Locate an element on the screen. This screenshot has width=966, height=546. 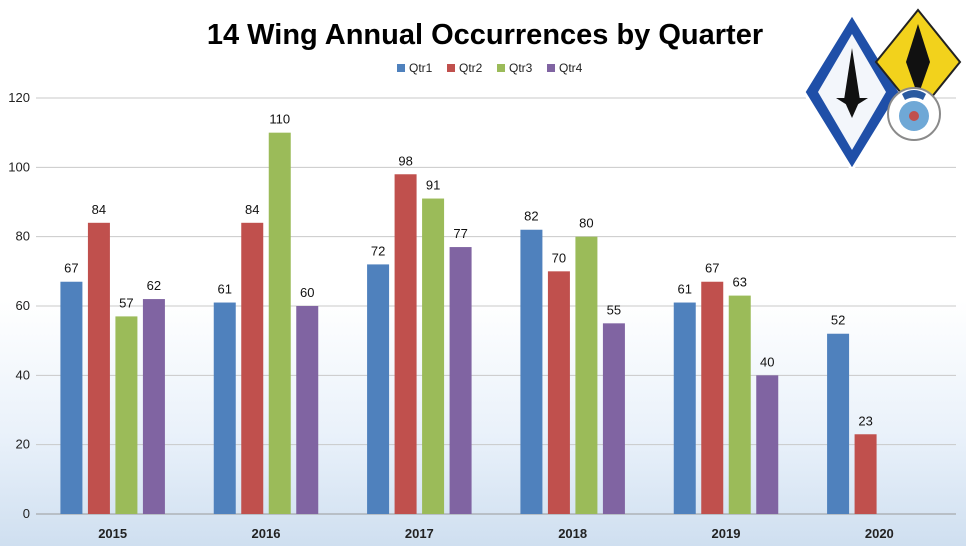
data-label-2018-qtr3: 80 is located at coordinates (586, 223).